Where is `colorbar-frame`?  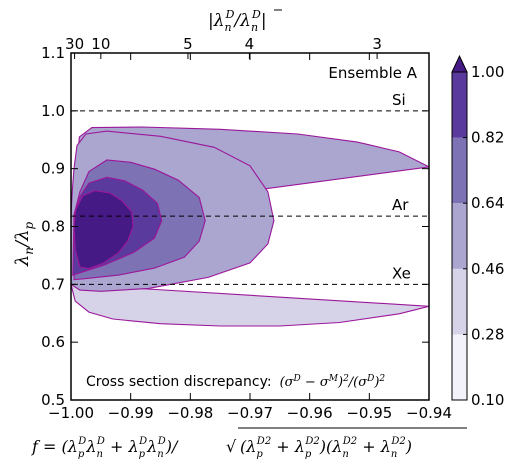 colorbar-frame is located at coordinates (459, 236).